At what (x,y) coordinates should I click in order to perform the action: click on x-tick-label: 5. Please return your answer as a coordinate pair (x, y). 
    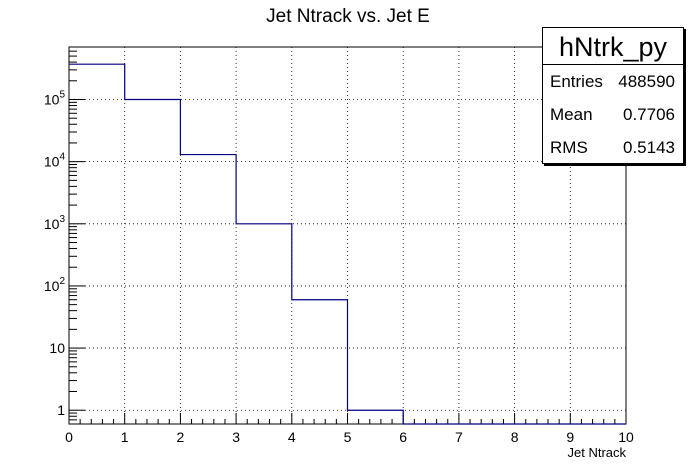
    Looking at the image, I should click on (348, 437).